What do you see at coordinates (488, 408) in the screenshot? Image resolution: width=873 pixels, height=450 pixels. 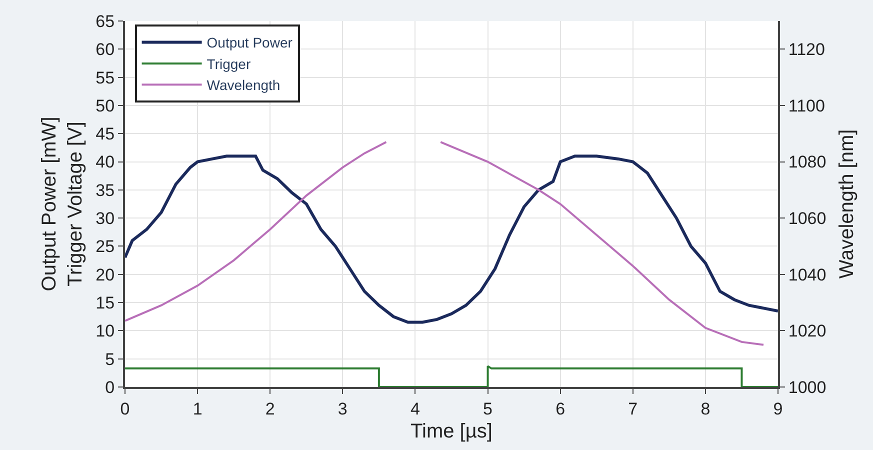 I see `x-tick-label: 5` at bounding box center [488, 408].